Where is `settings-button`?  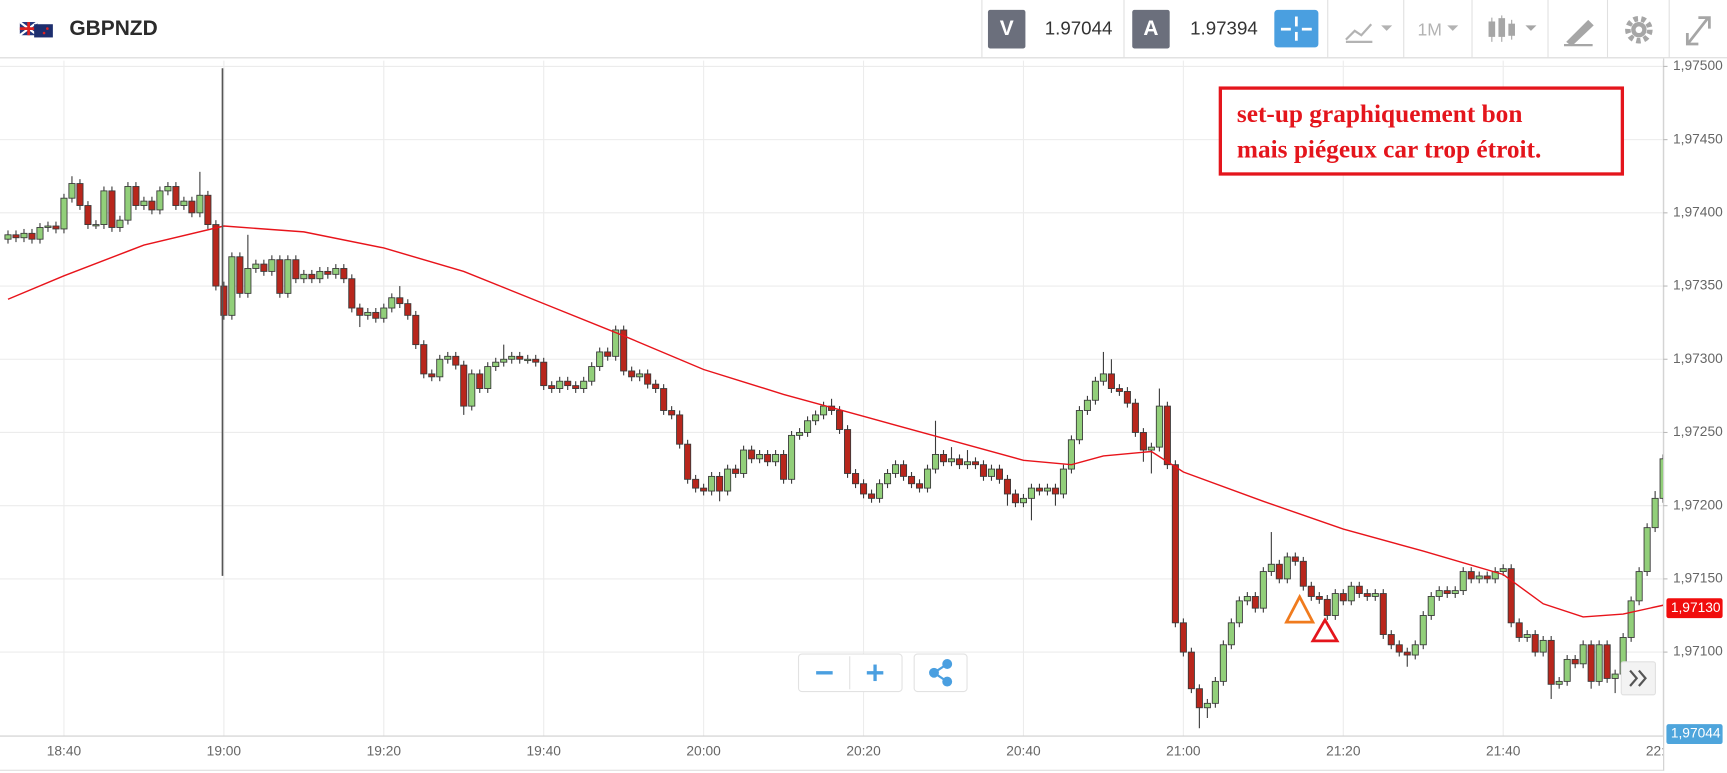
settings-button is located at coordinates (1639, 29).